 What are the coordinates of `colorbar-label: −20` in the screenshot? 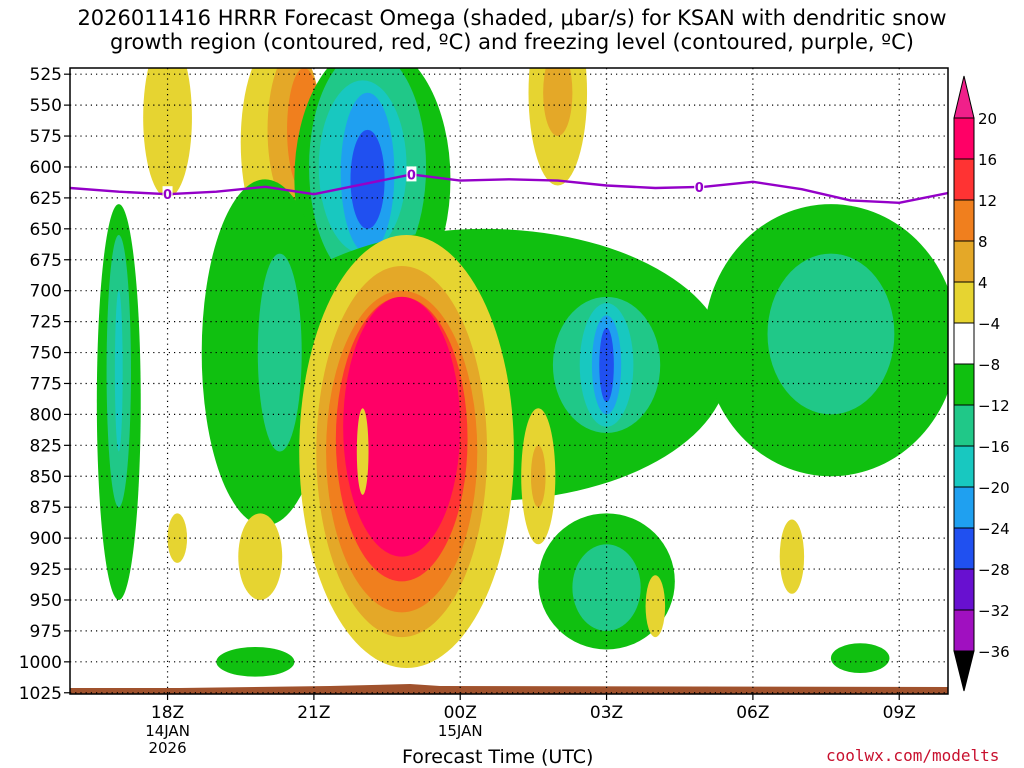 It's located at (994, 488).